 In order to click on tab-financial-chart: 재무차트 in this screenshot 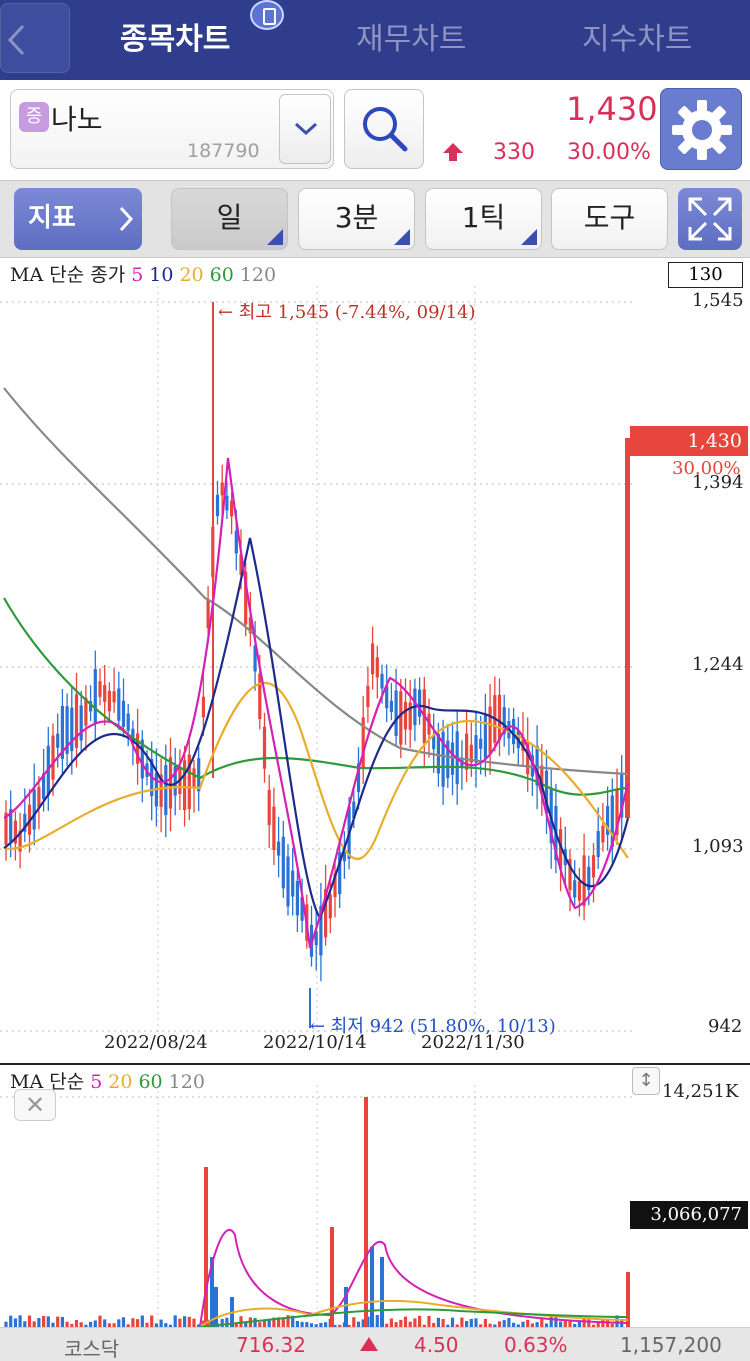, I will do `click(411, 39)`.